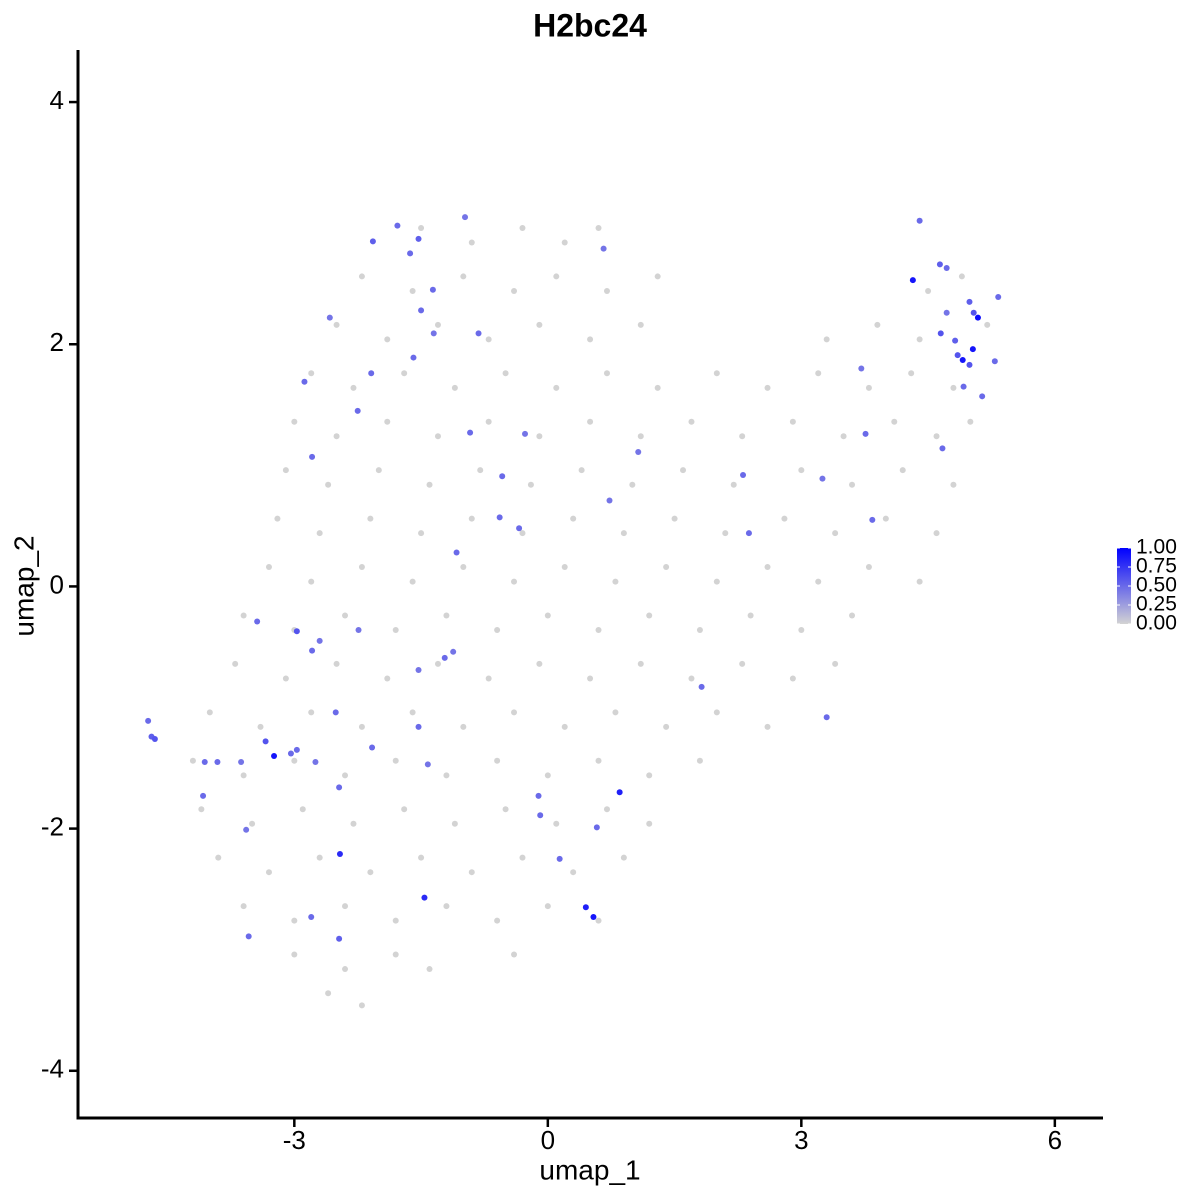 The height and width of the screenshot is (1200, 1200). I want to click on x-axis-label: umap_1, so click(589, 1169).